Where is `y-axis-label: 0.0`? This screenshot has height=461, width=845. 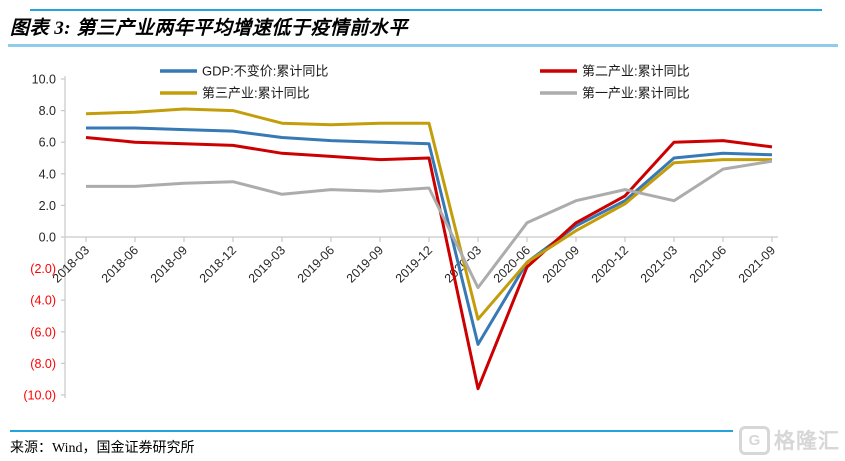 y-axis-label: 0.0 is located at coordinates (47, 238).